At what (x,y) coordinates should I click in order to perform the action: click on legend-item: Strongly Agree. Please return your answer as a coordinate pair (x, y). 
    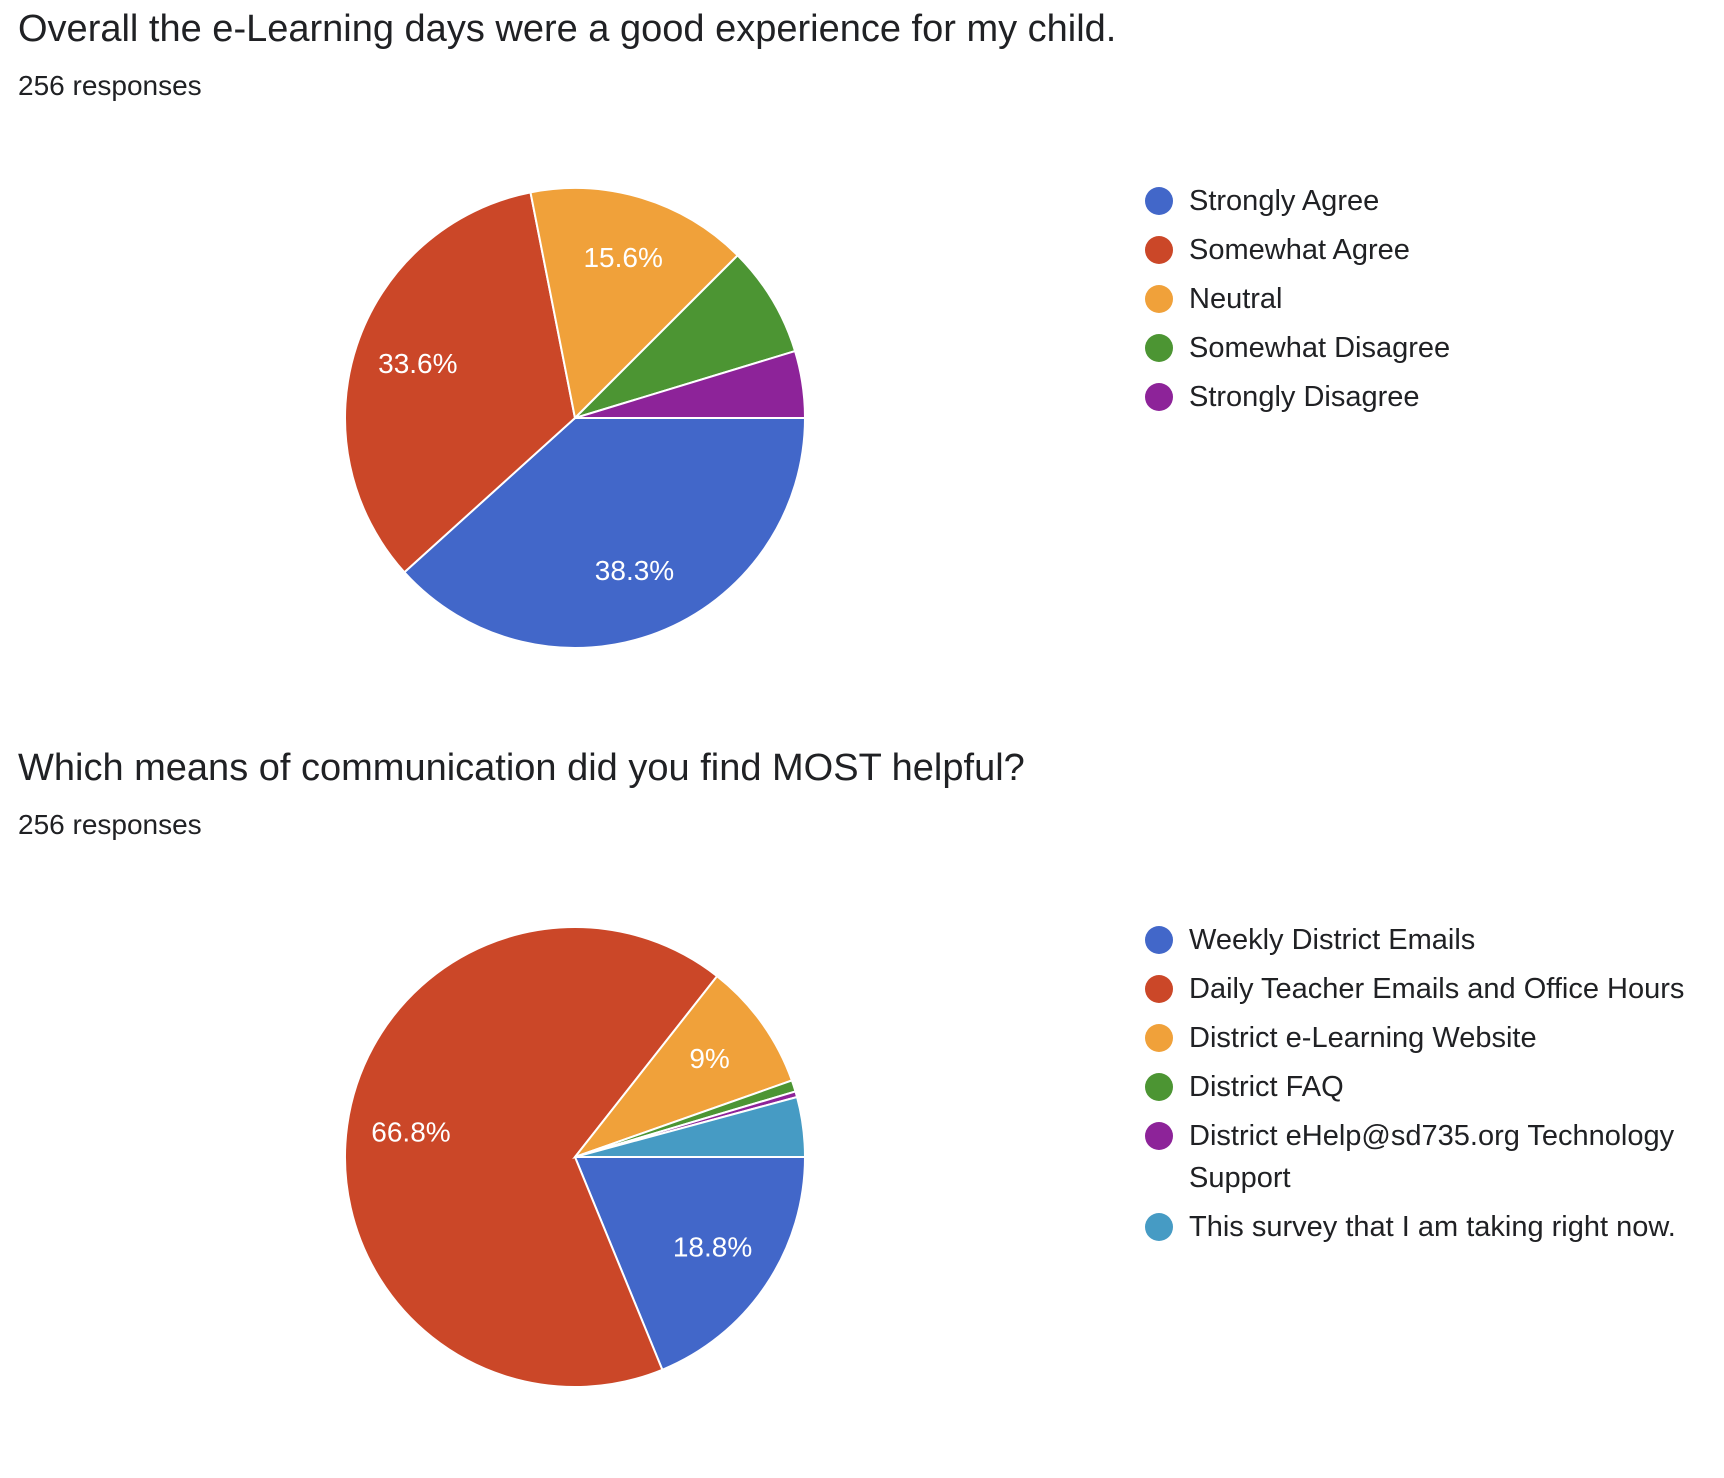
    Looking at the image, I should click on (1432, 201).